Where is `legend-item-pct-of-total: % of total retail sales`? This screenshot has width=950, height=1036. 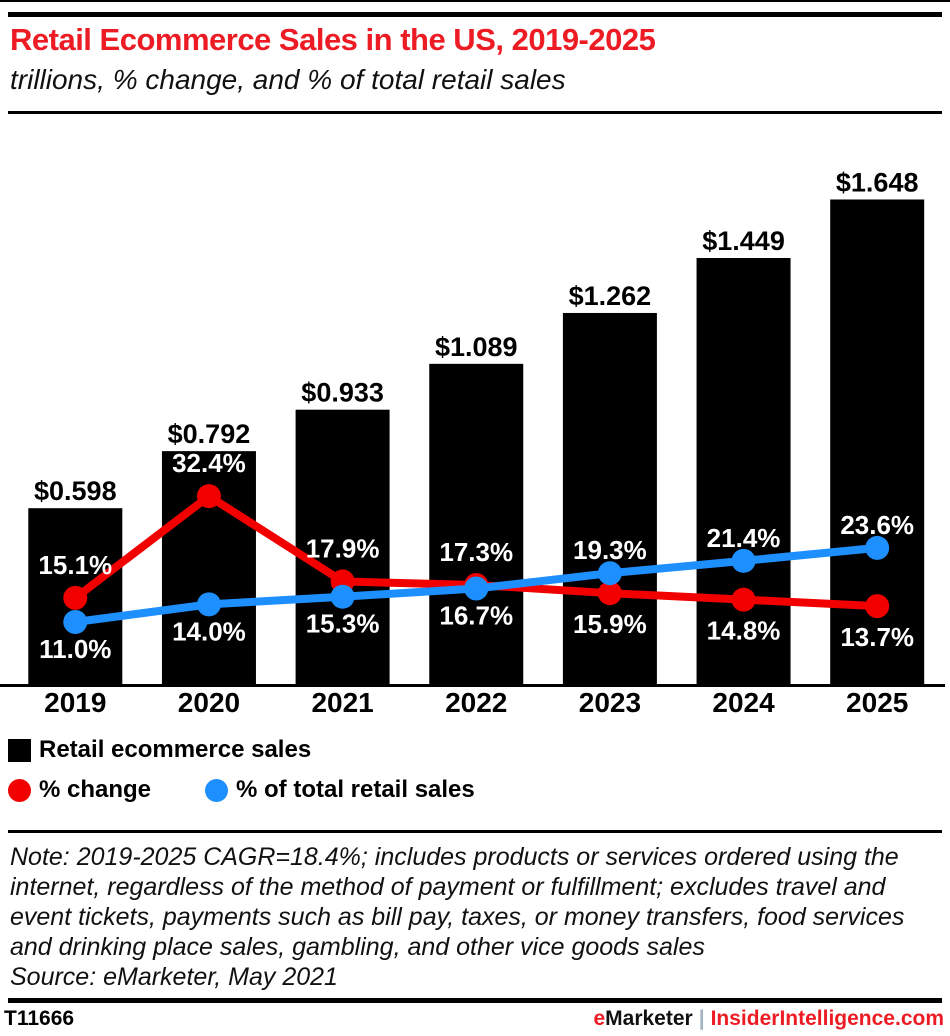
legend-item-pct-of-total: % of total retail sales is located at coordinates (340, 790).